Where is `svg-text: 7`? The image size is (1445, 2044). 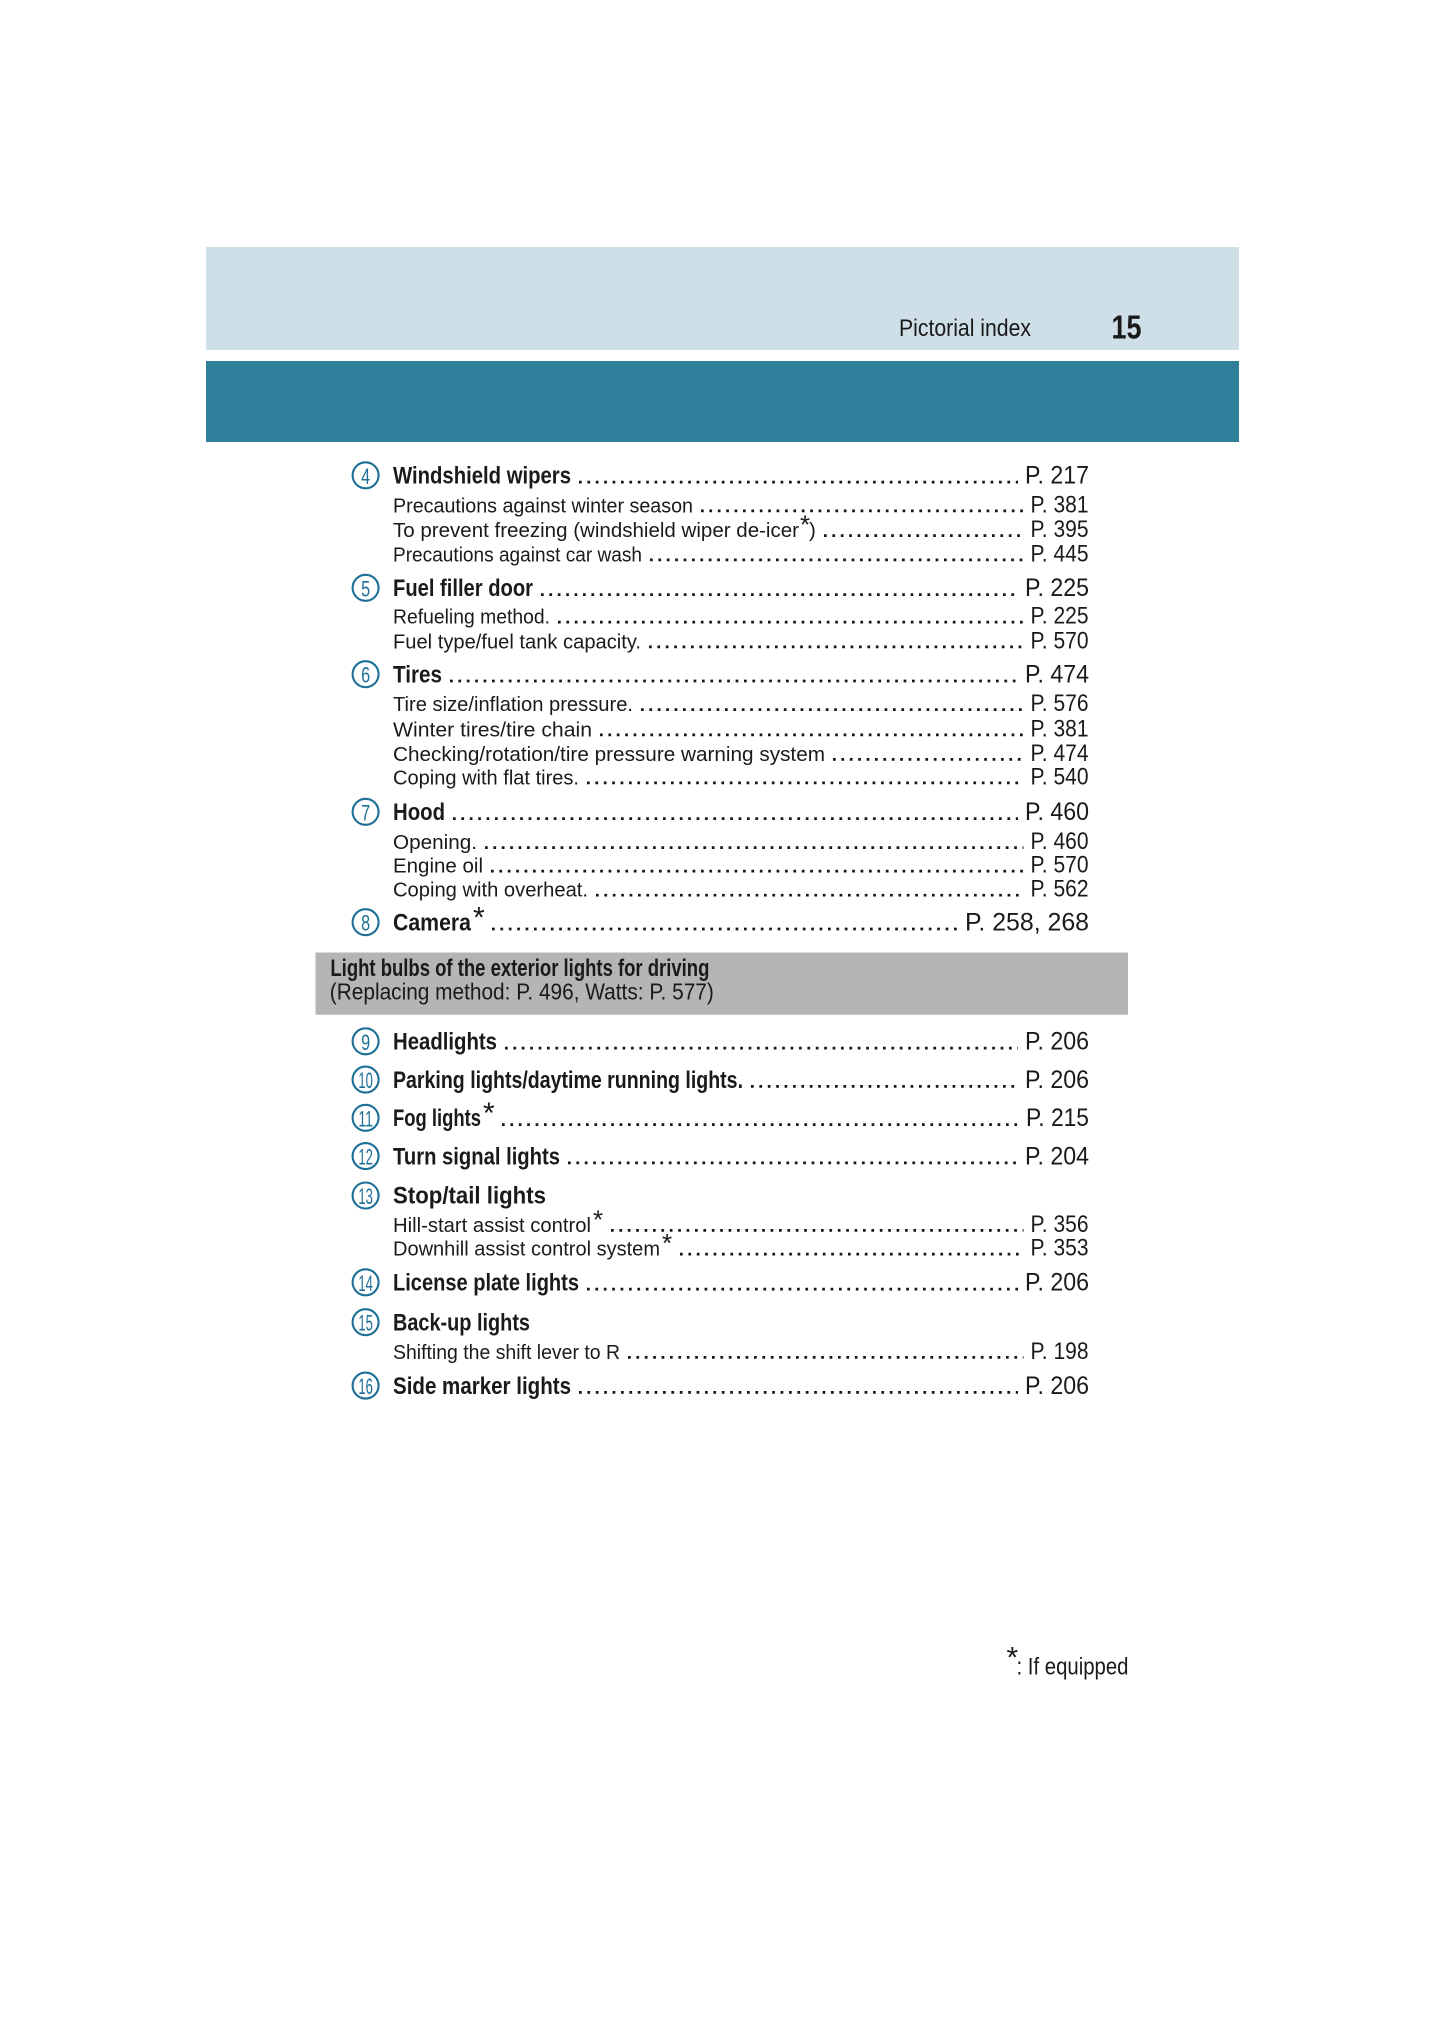
svg-text: 7 is located at coordinates (365, 812).